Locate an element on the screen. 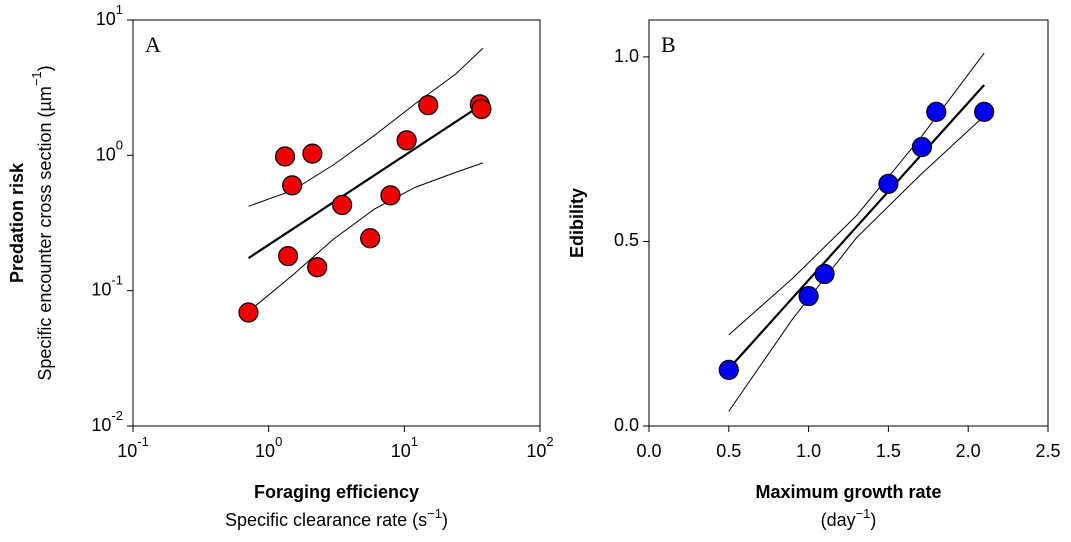 Image resolution: width=1071 pixels, height=542 pixels. y-tick-label: 0.0 is located at coordinates (626, 425).